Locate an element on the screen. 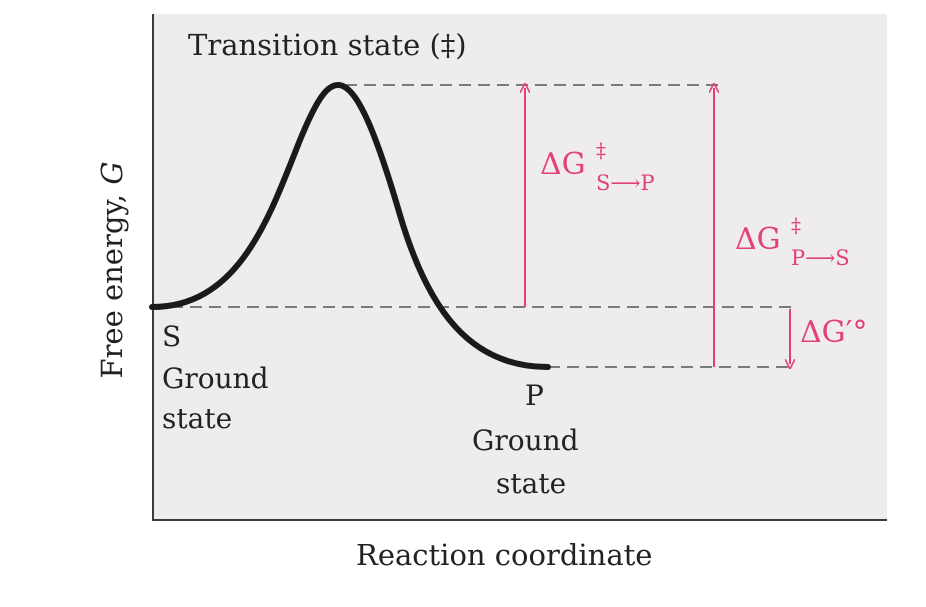  y-axis-label-prefix: Free energy, is located at coordinates (112, 281).